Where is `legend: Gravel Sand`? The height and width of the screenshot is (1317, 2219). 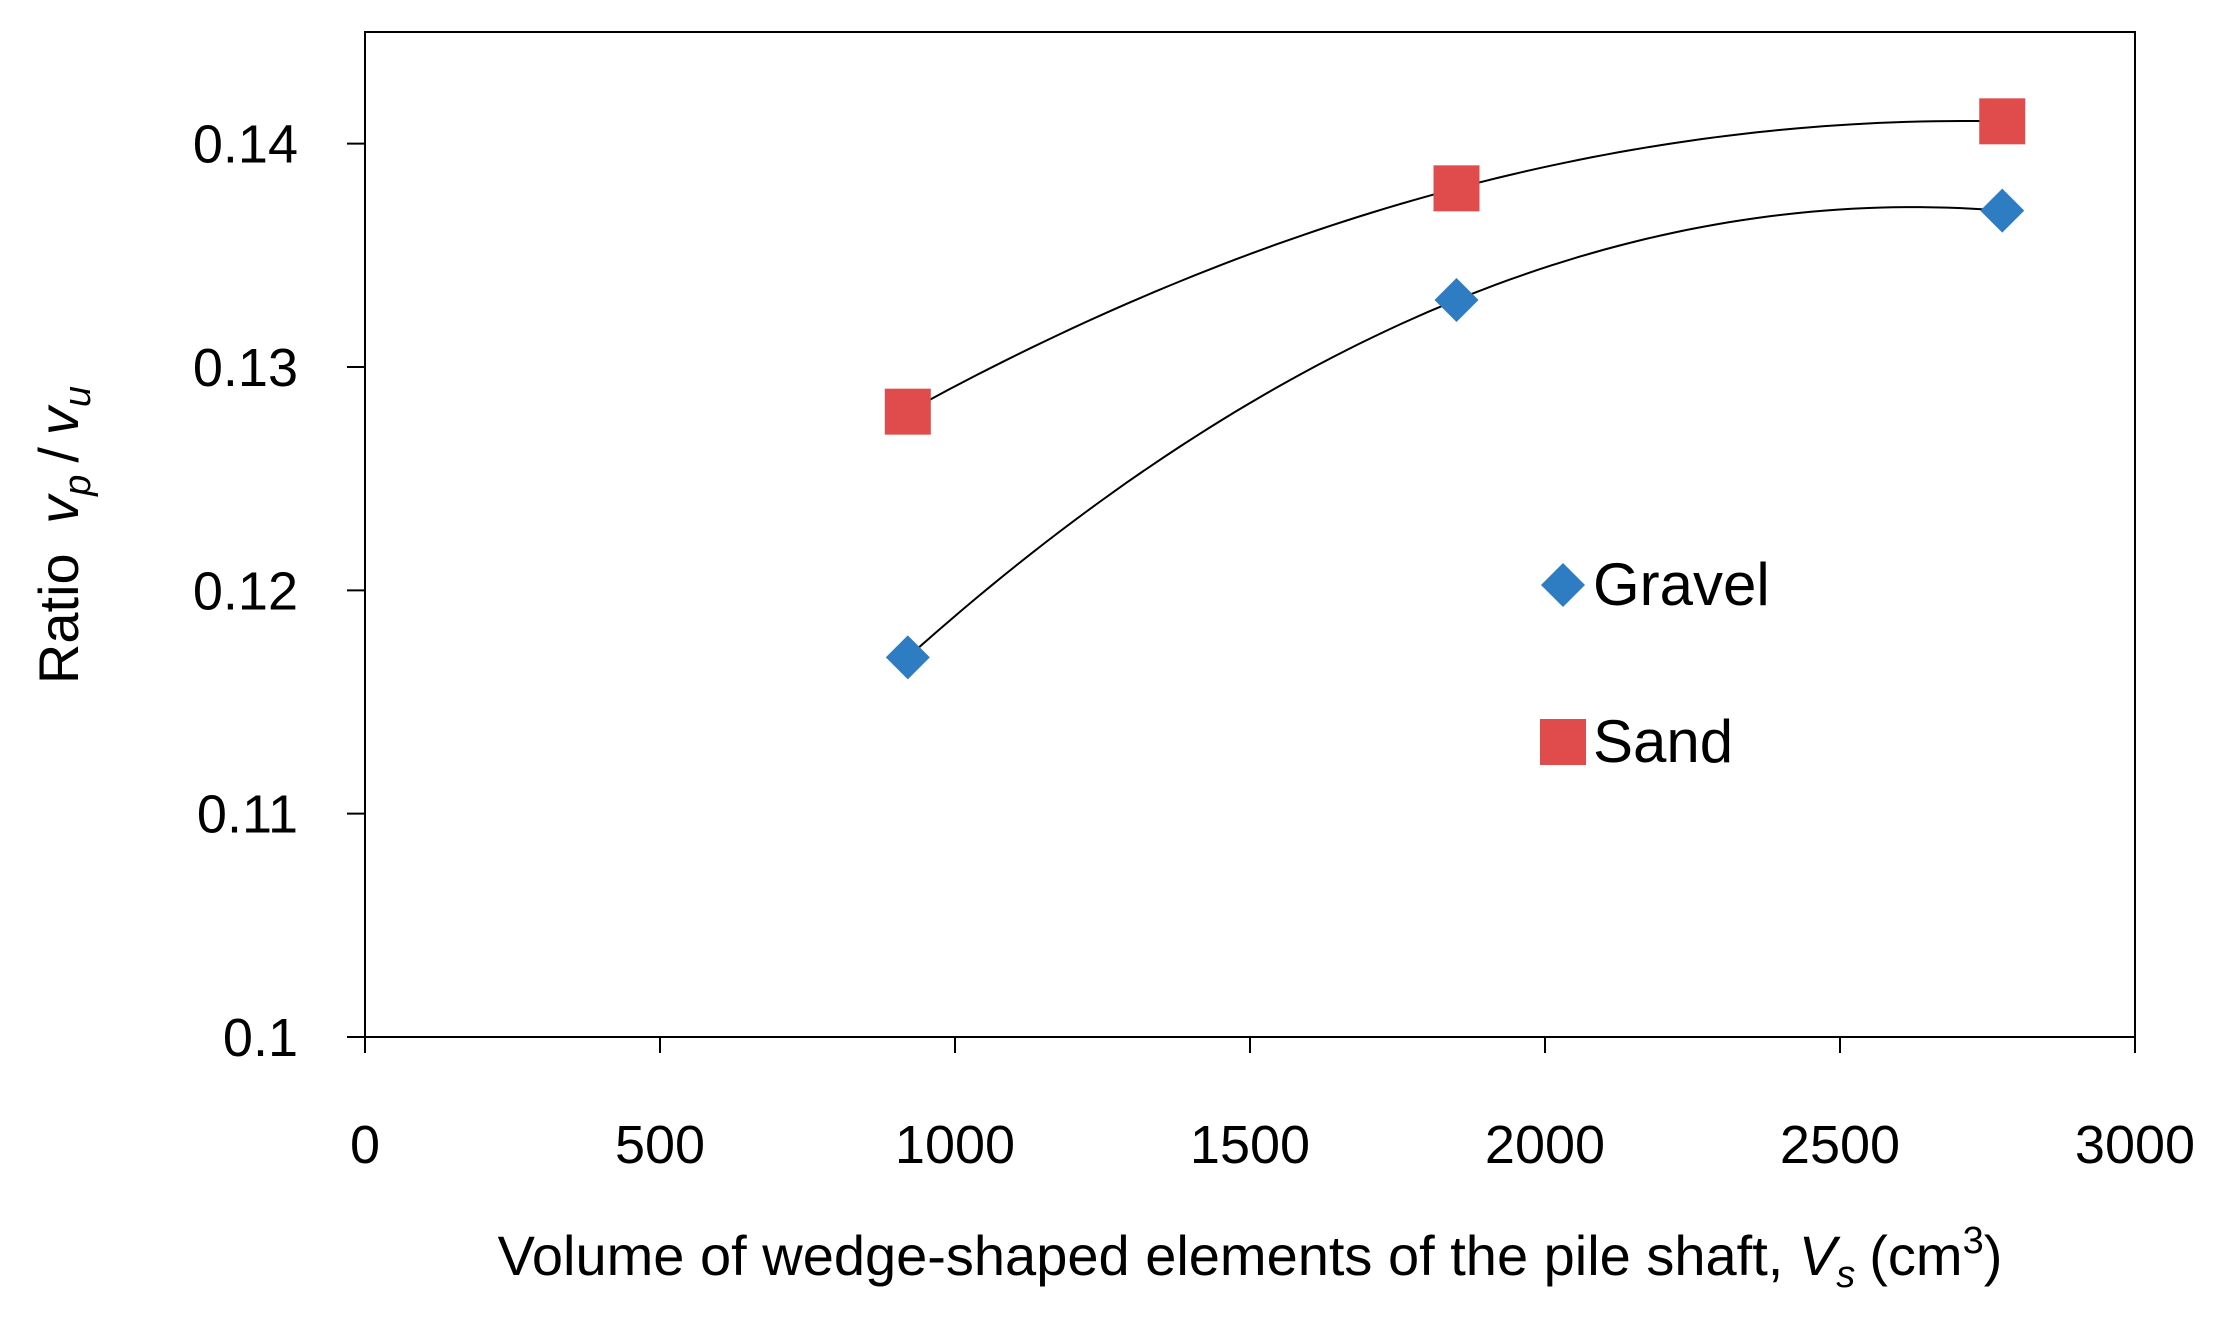 legend: Gravel Sand is located at coordinates (1655, 663).